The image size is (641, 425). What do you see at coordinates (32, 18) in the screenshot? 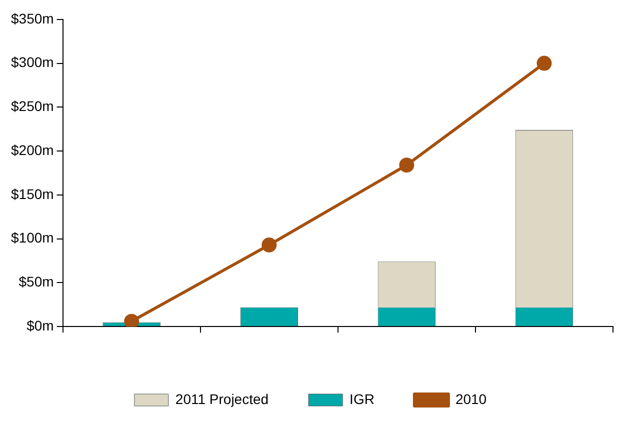
I see `y-tick-label: $350m` at bounding box center [32, 18].